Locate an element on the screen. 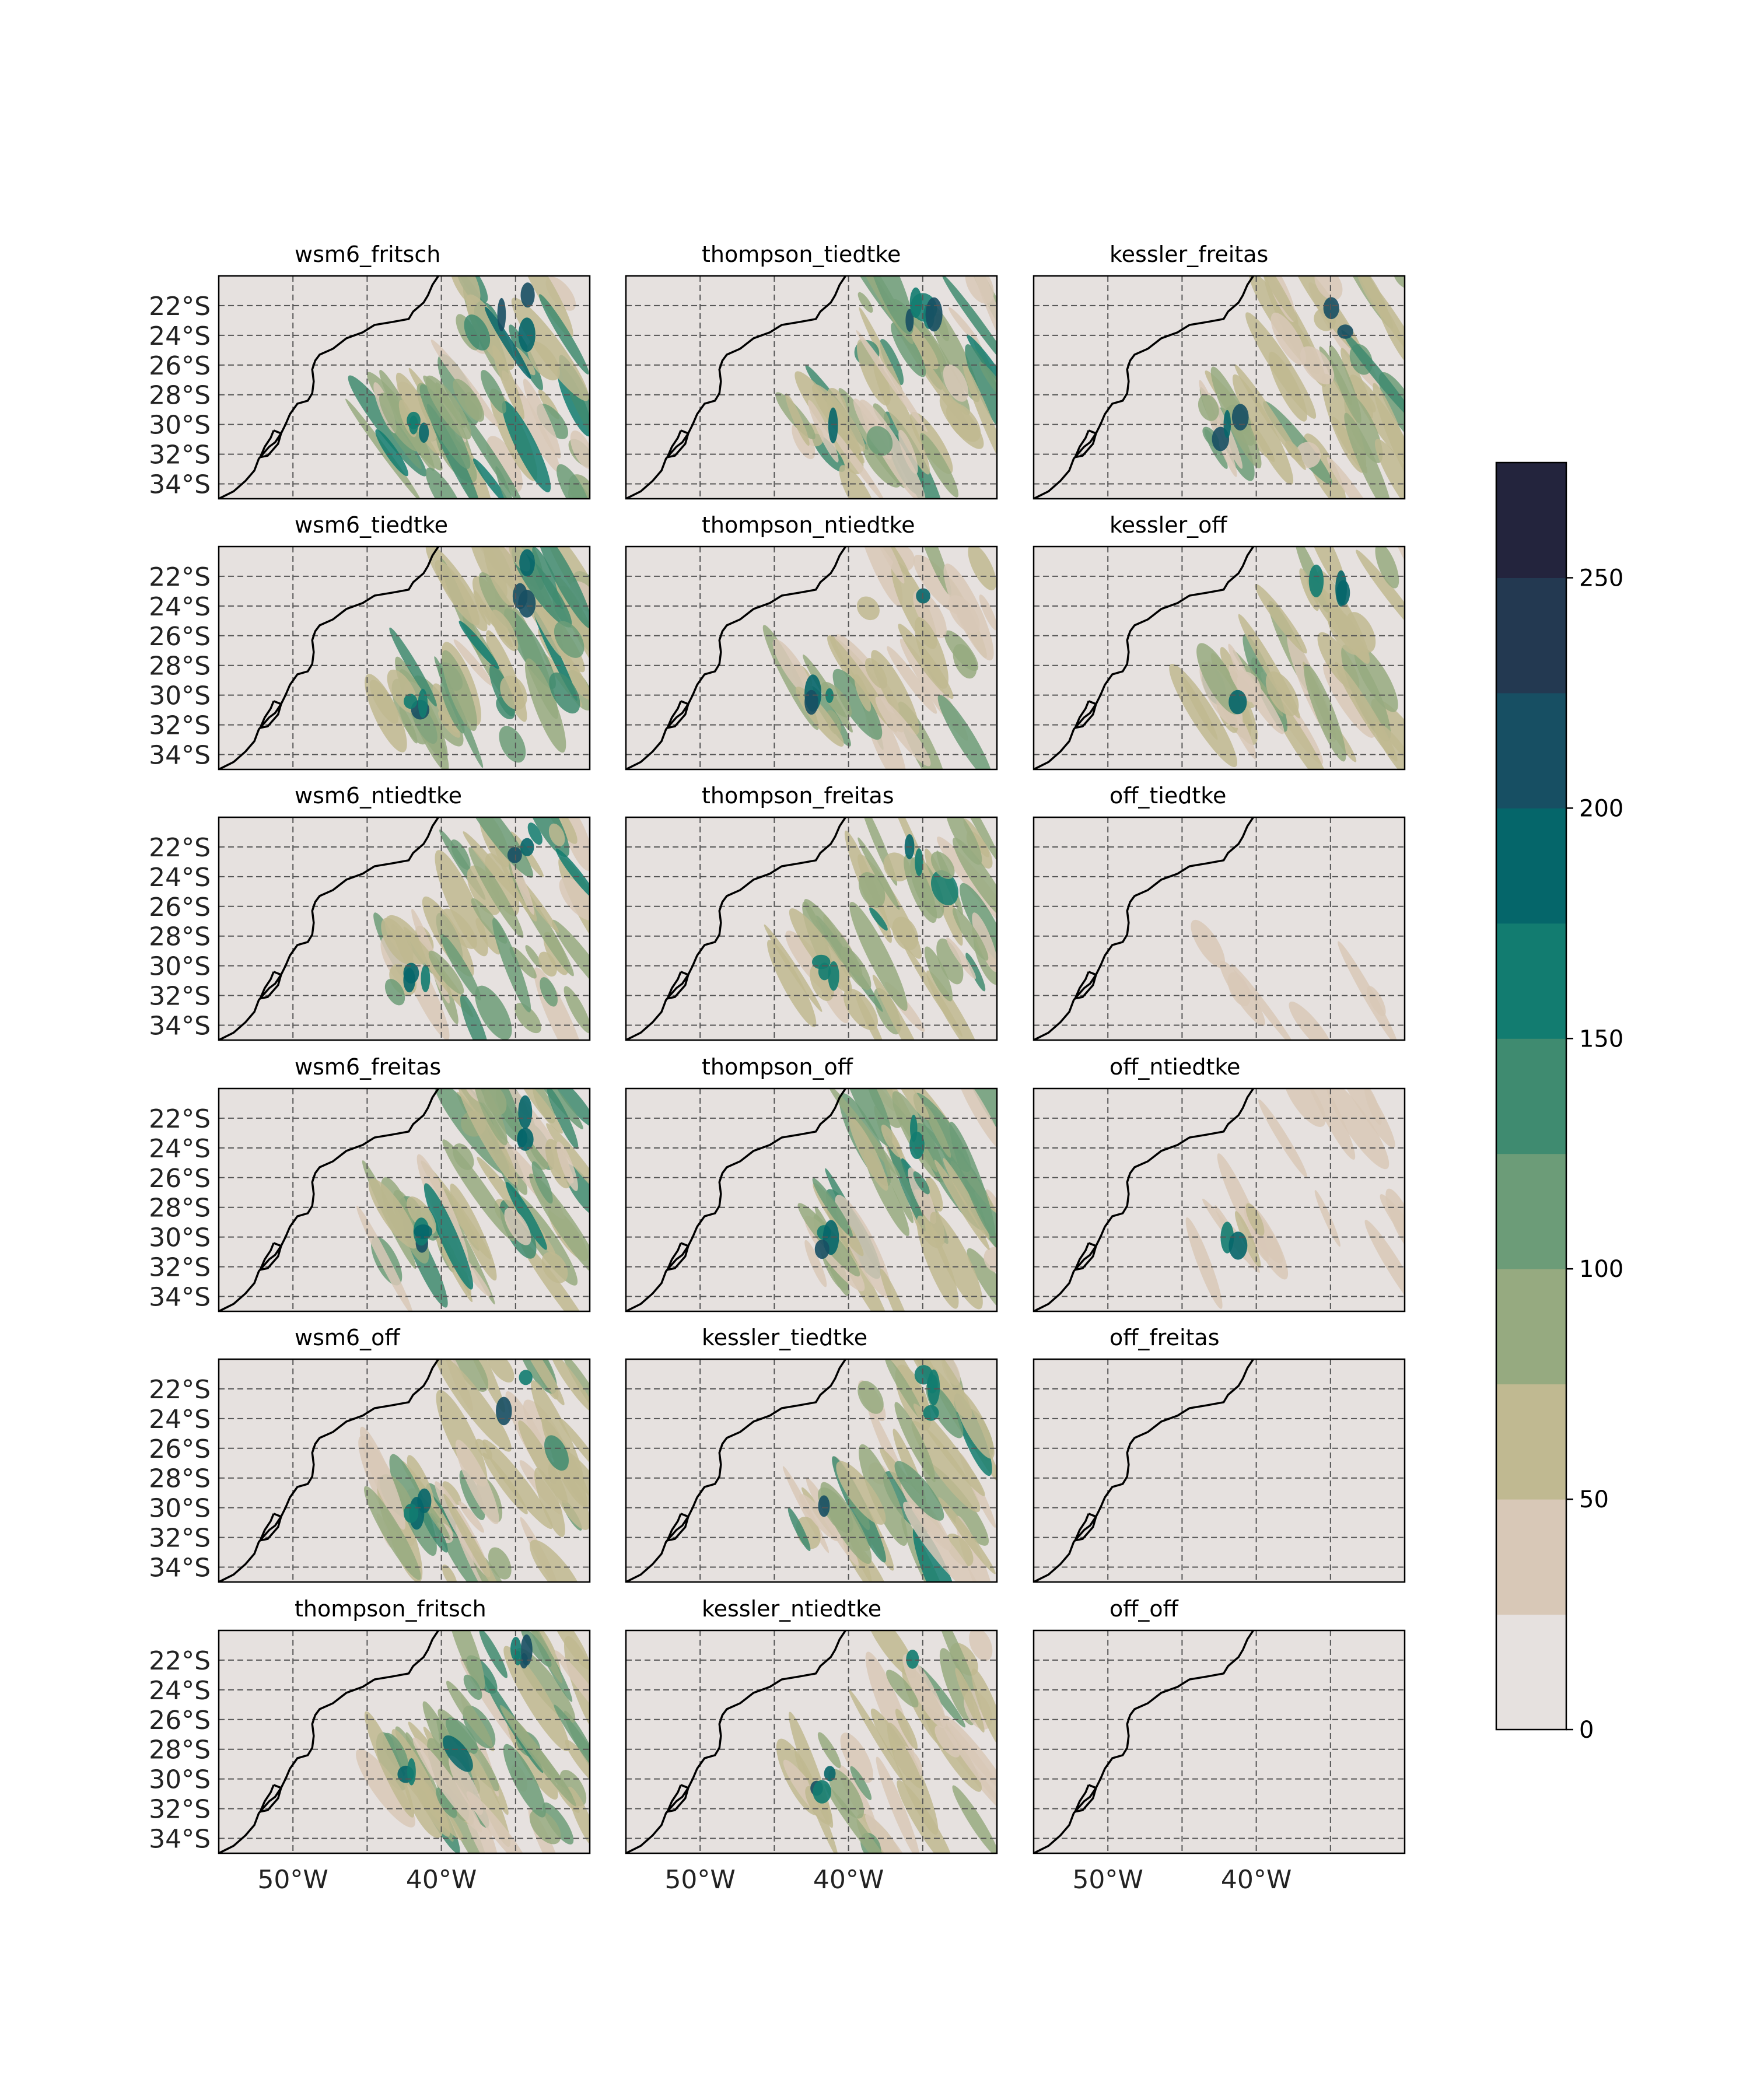 The height and width of the screenshot is (2100, 1750). map-panel: off_freitas is located at coordinates (1219, 1454).